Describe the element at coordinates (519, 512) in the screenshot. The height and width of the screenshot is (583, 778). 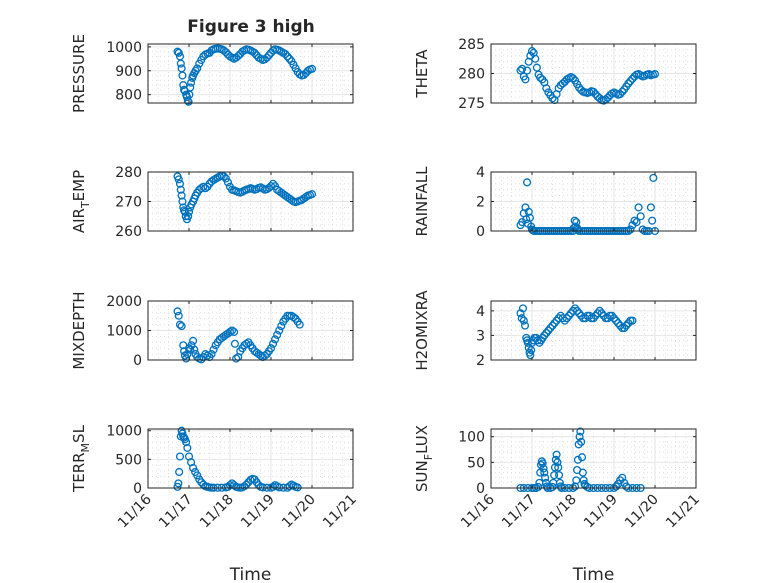
I see `x-tick-label: 11/17` at that location.